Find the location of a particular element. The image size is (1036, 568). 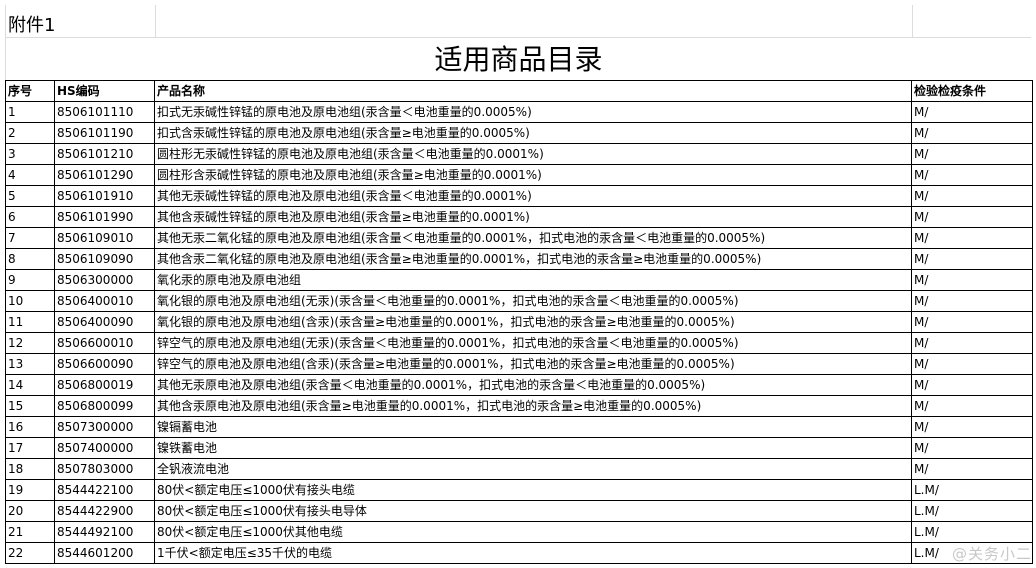

cell-product-name: 镍铁蓄电池 is located at coordinates (533, 448).